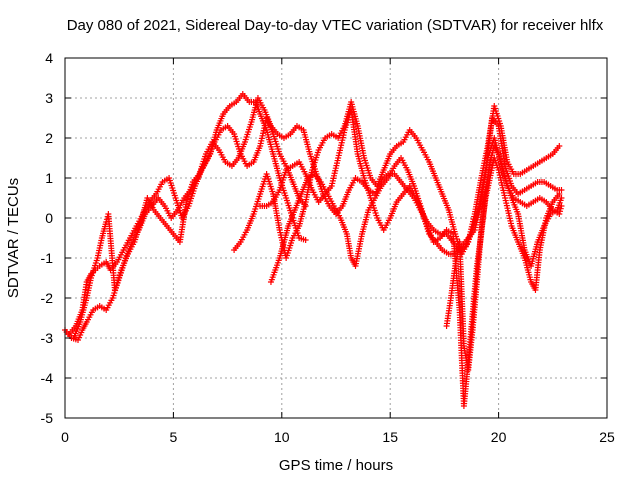  Describe the element at coordinates (65, 437) in the screenshot. I see `x-tick-label: 0` at that location.